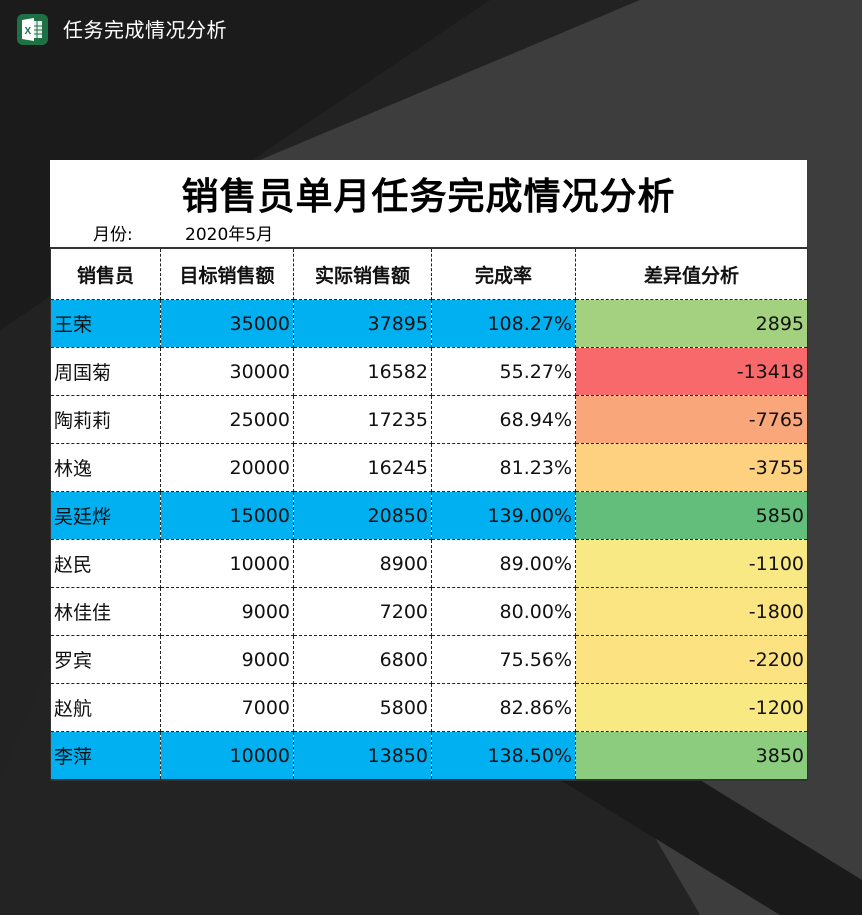 The height and width of the screenshot is (915, 862). Describe the element at coordinates (105, 659) in the screenshot. I see `name-cell: 罗宾` at that location.